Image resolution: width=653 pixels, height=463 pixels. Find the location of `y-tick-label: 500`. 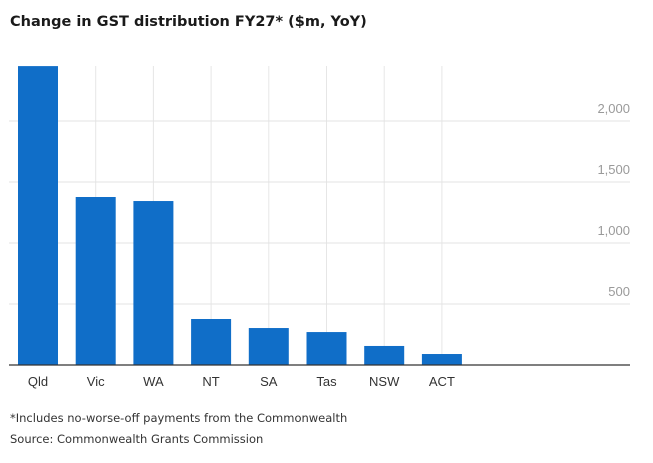

y-tick-label: 500 is located at coordinates (619, 291).